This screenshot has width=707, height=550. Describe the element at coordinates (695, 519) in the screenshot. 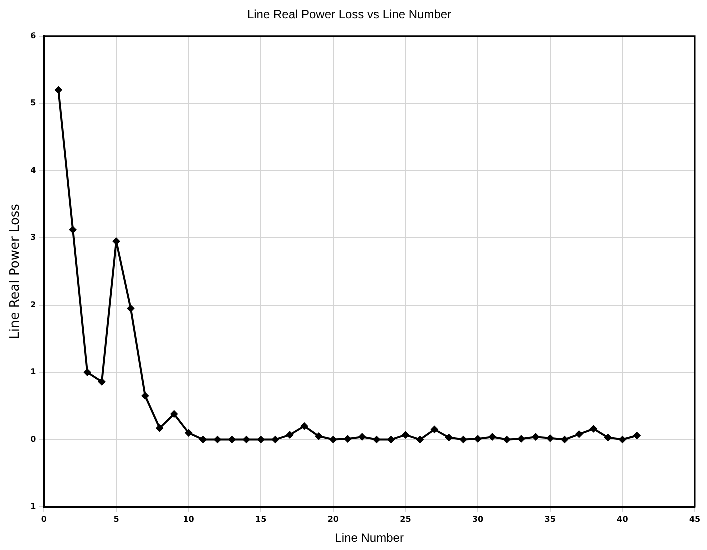

I see `x-tick-label: 45` at that location.